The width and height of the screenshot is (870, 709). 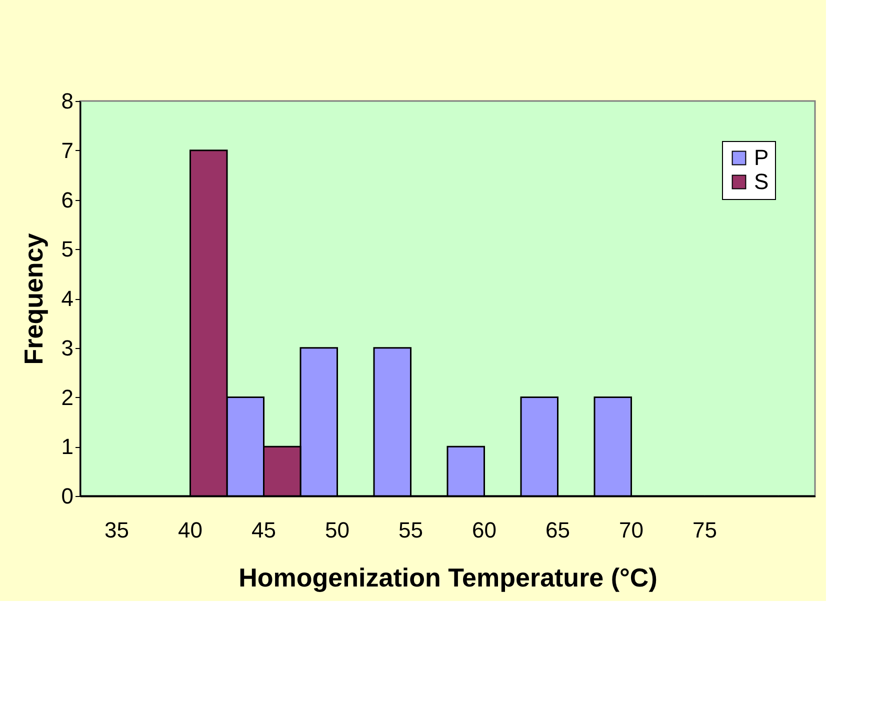 What do you see at coordinates (410, 530) in the screenshot?
I see `x-tick-label: 55` at bounding box center [410, 530].